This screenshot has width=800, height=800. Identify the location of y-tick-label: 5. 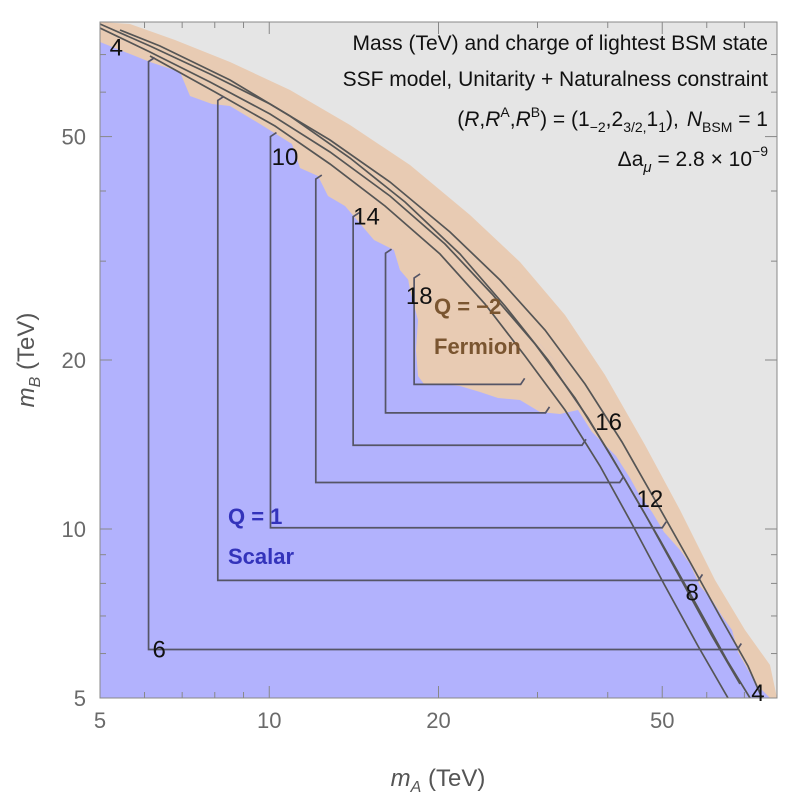
(80, 698).